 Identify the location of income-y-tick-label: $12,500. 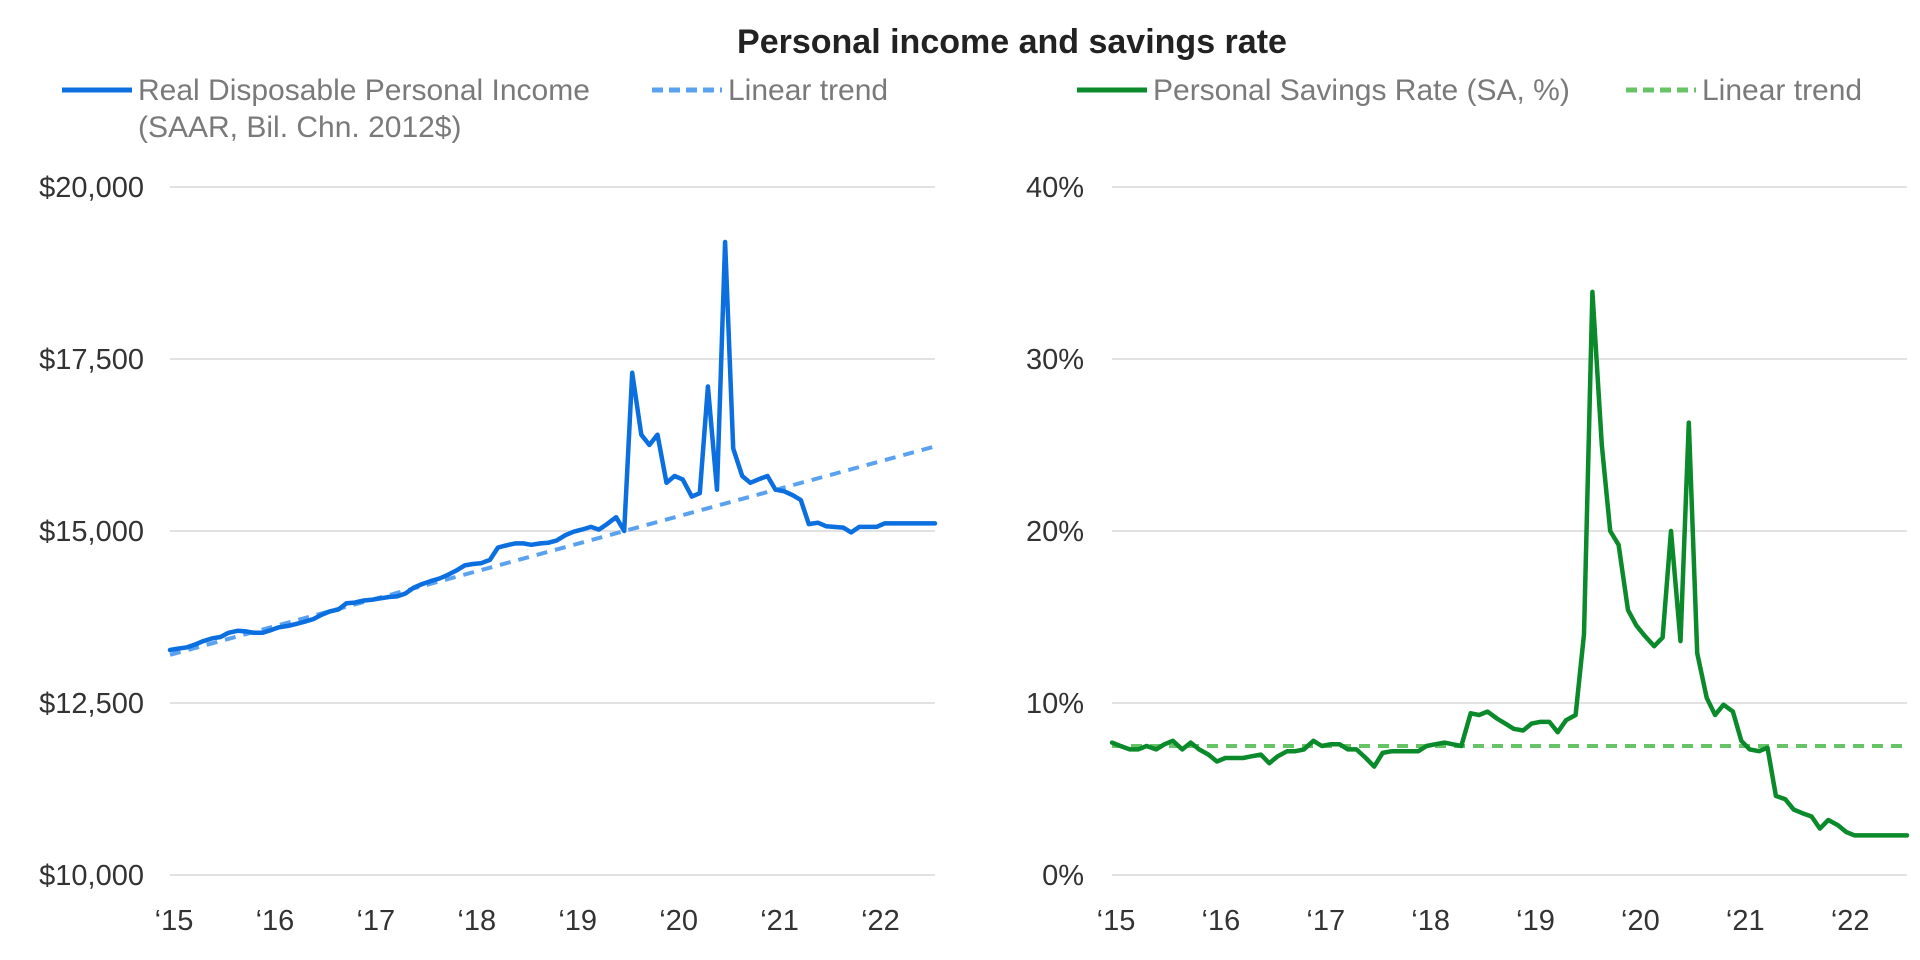
(91, 704).